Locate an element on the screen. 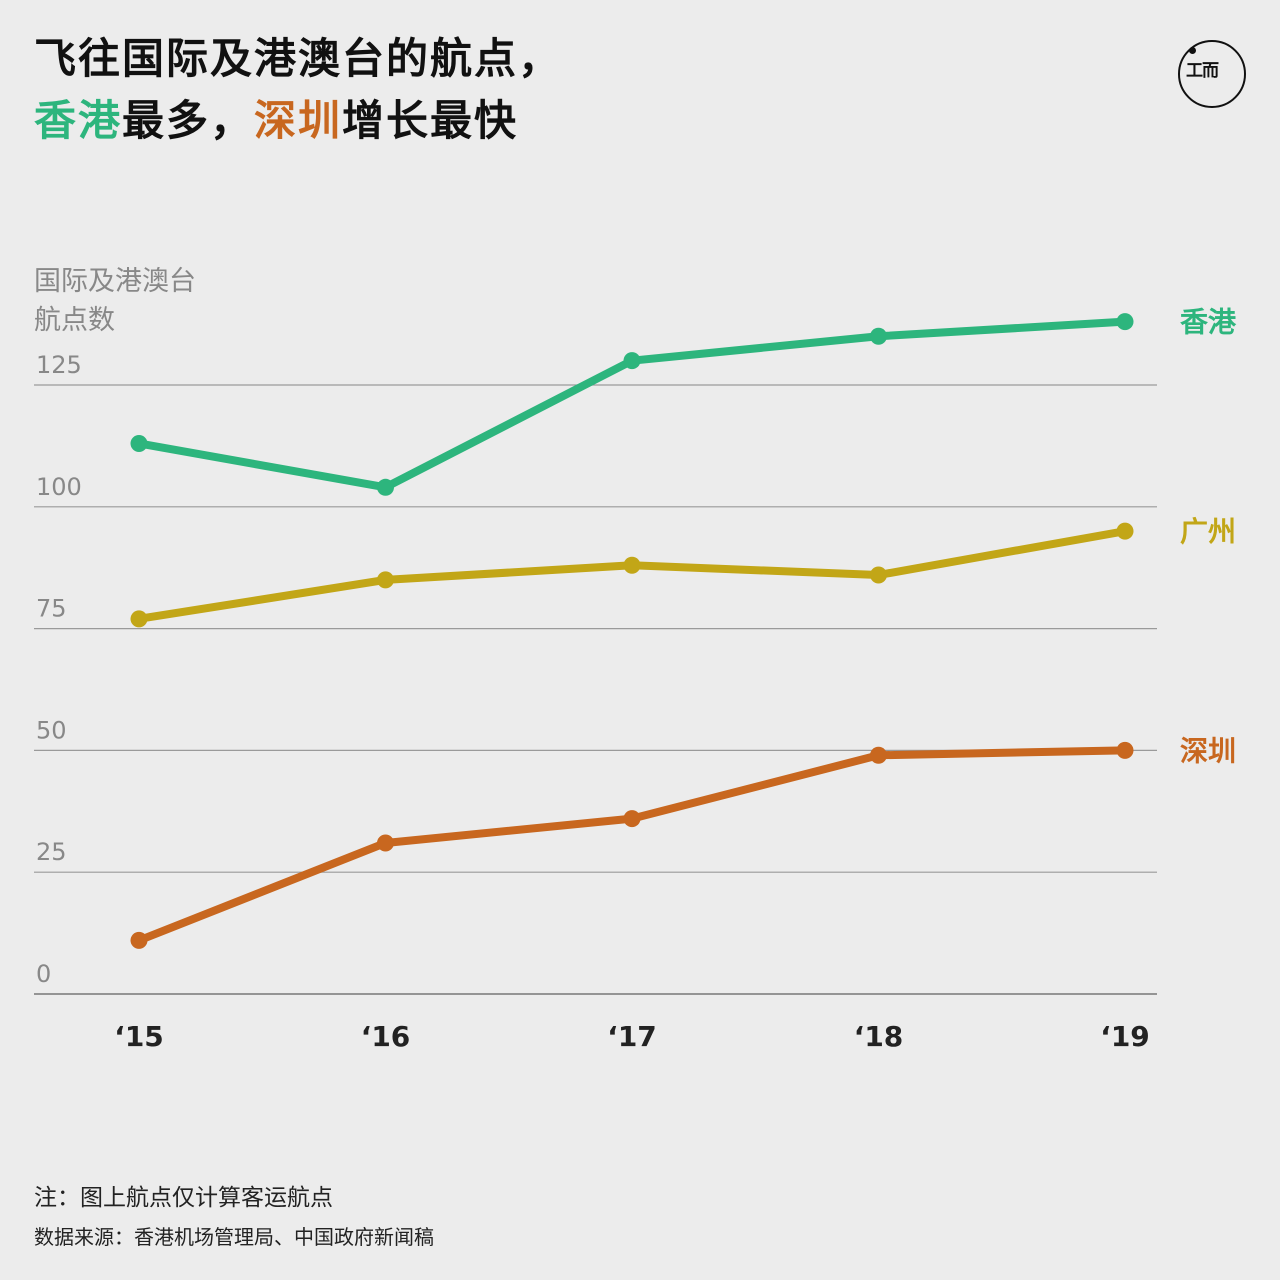 The image size is (1280, 1280). series-label-2: 深圳 is located at coordinates (1208, 750).